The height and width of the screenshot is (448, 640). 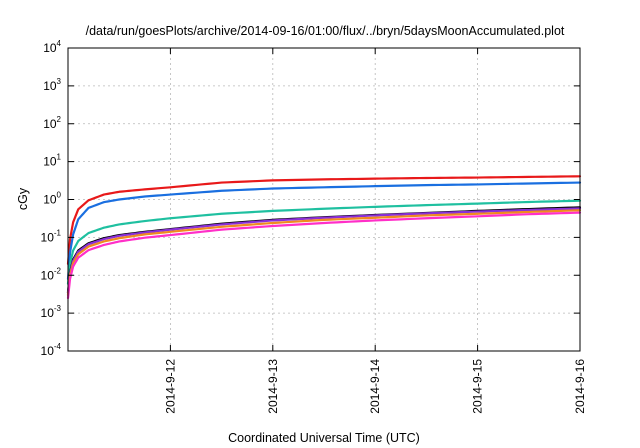 What do you see at coordinates (58, 232) in the screenshot?
I see `y-tick-exponent: -1` at bounding box center [58, 232].